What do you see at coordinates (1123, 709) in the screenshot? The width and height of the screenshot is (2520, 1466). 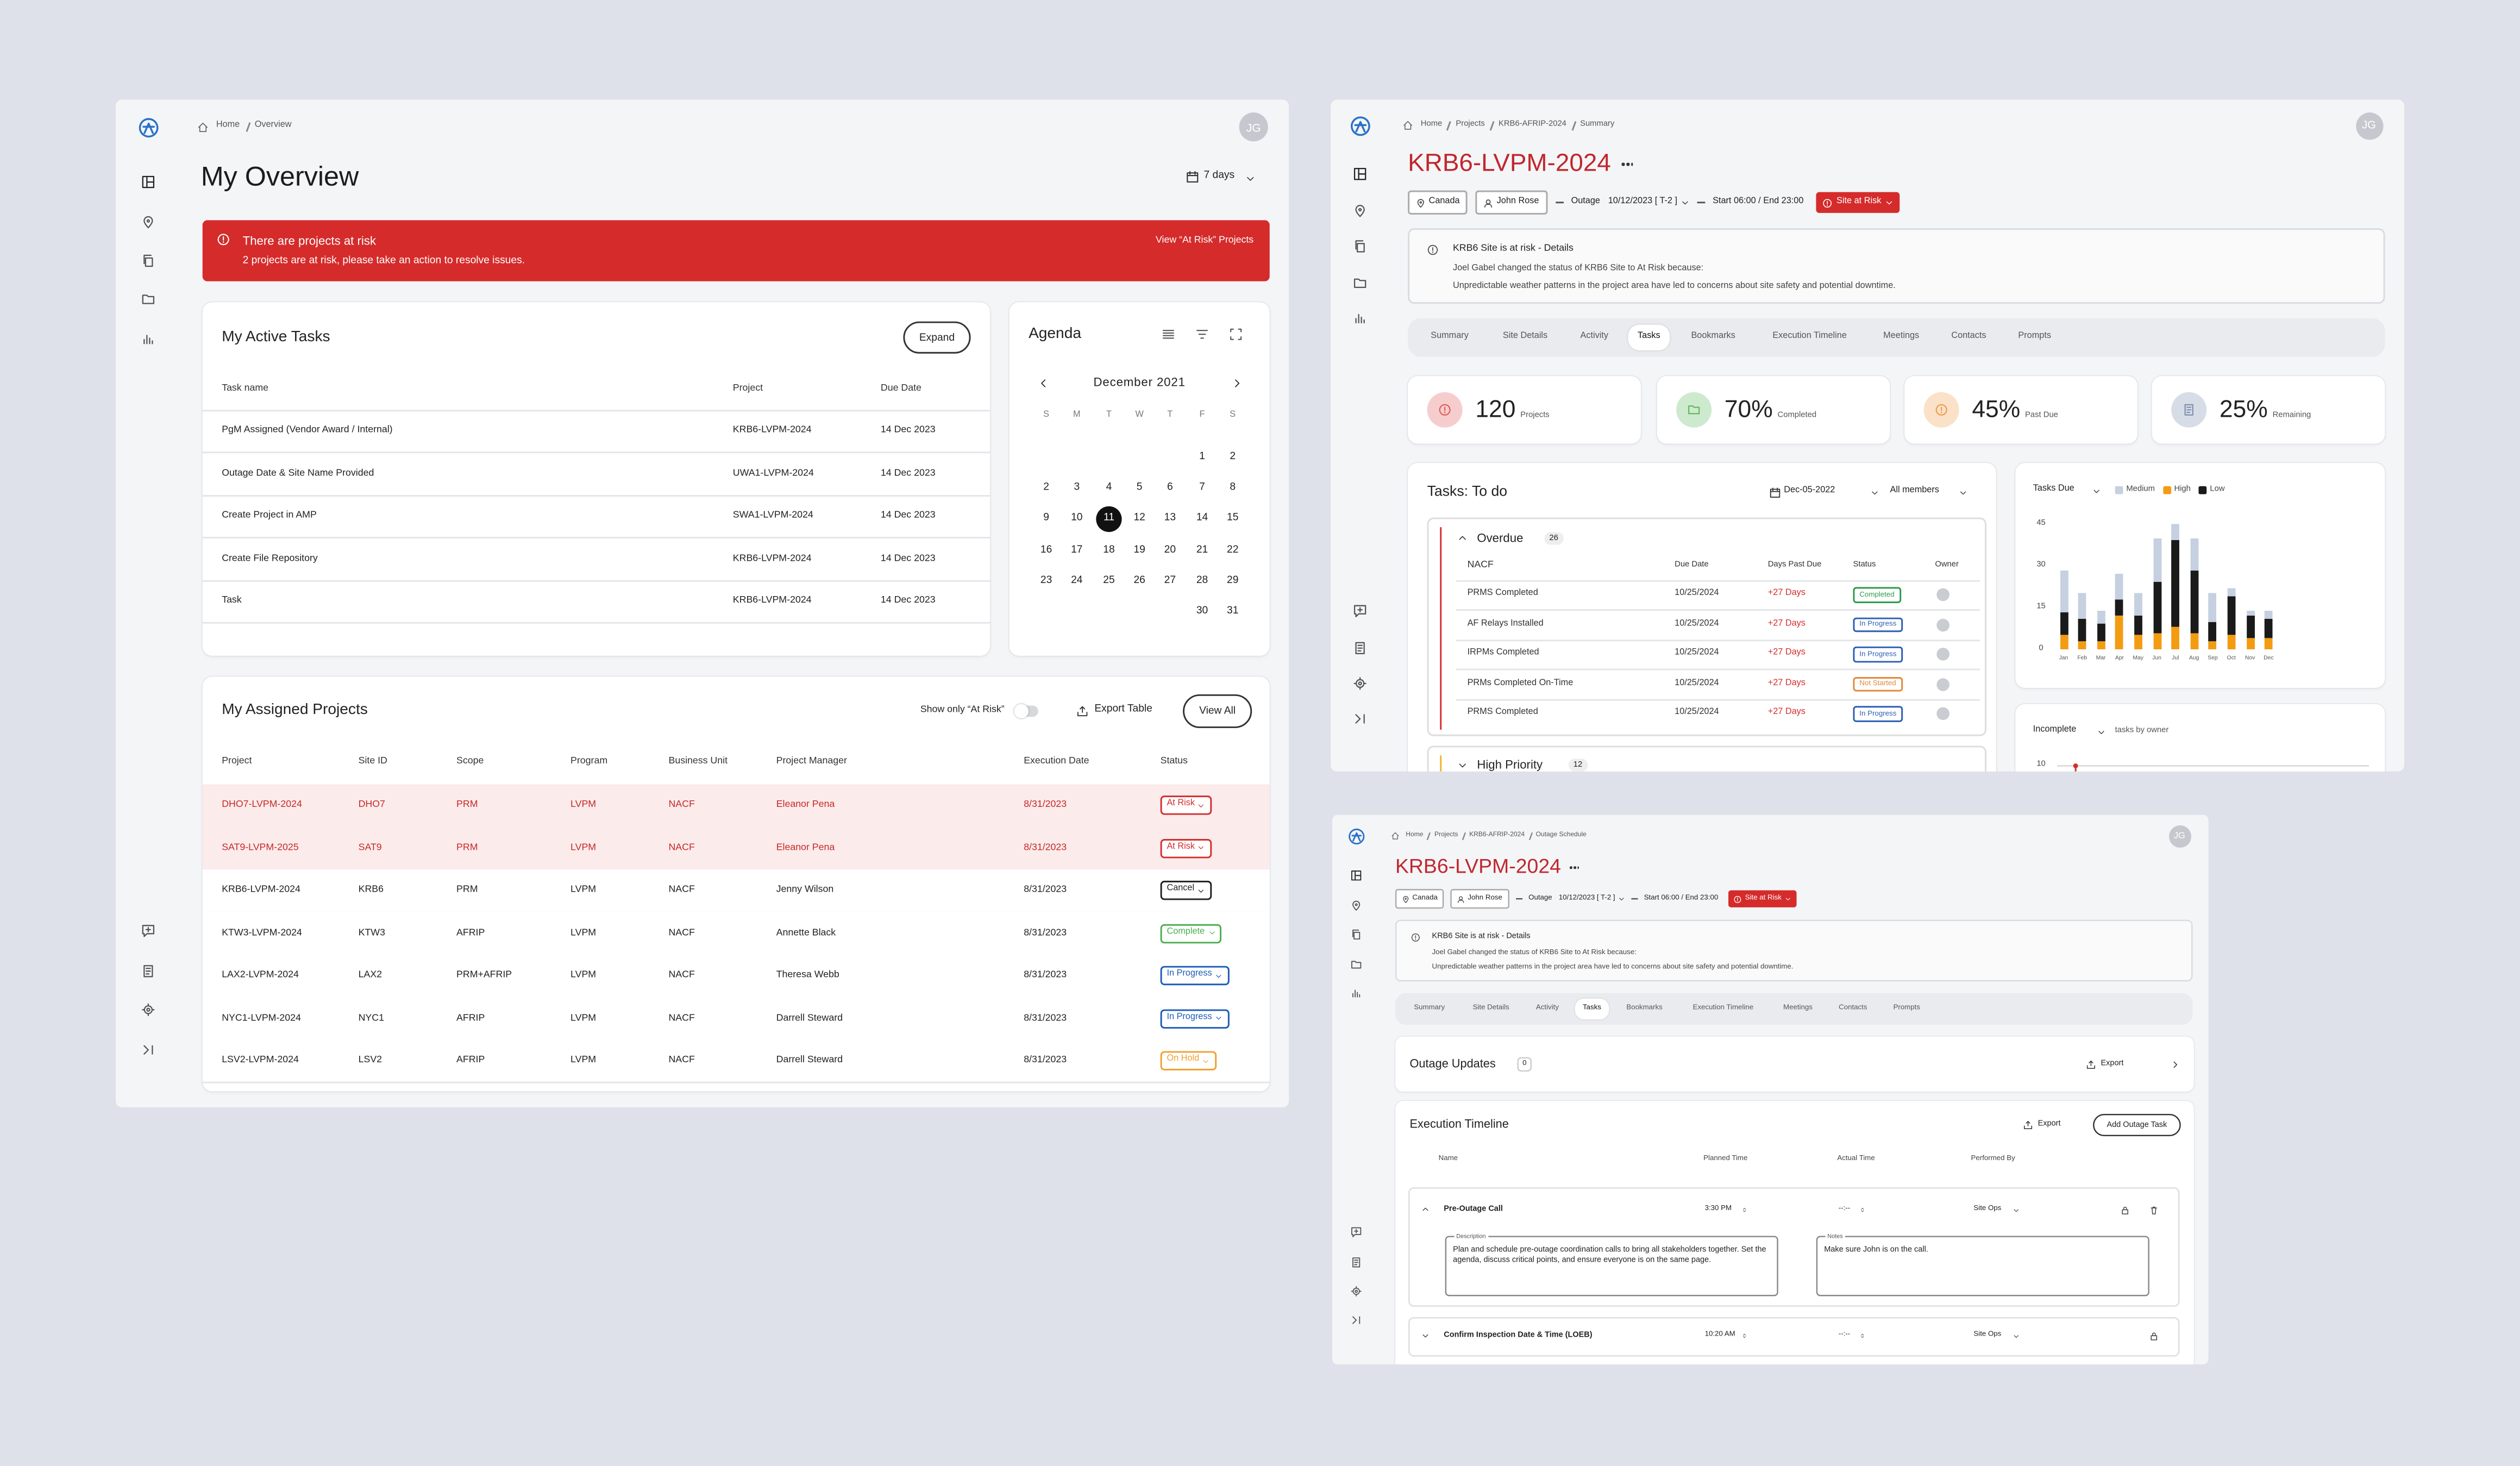 I see `export-table: Export Table` at bounding box center [1123, 709].